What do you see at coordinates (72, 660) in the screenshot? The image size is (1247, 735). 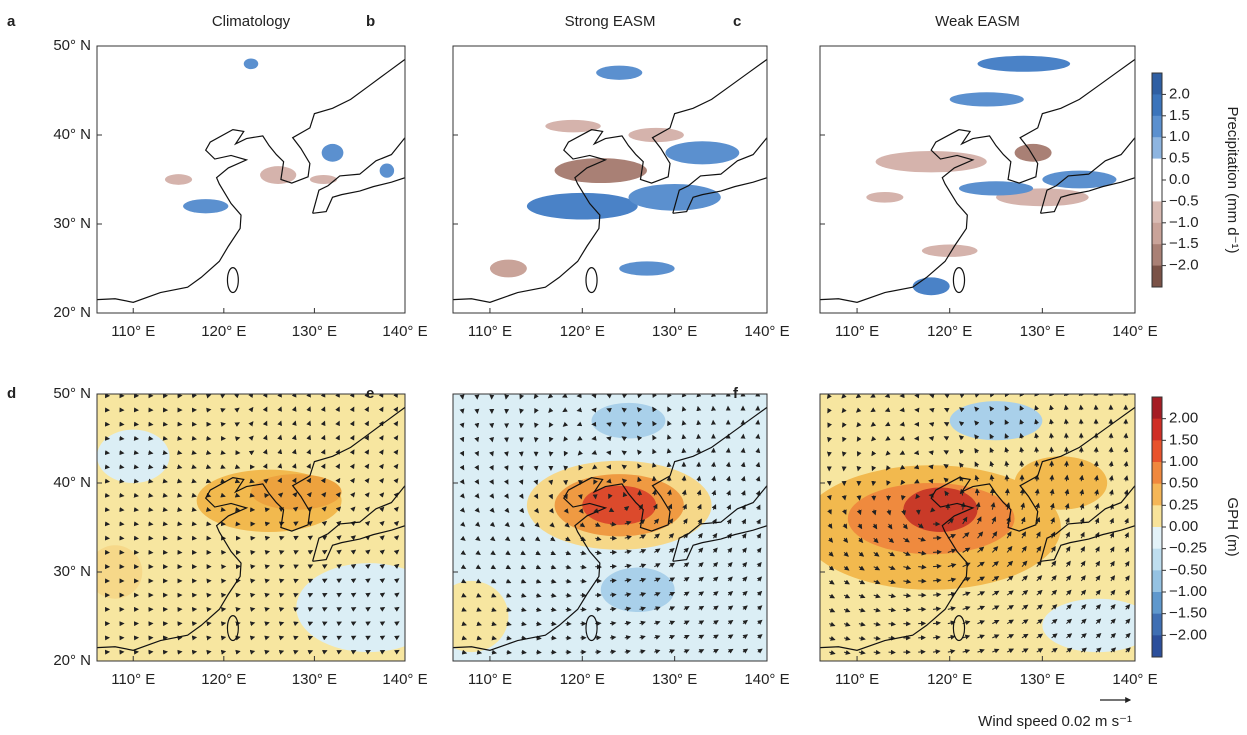 I see `lat-label: 20° N` at bounding box center [72, 660].